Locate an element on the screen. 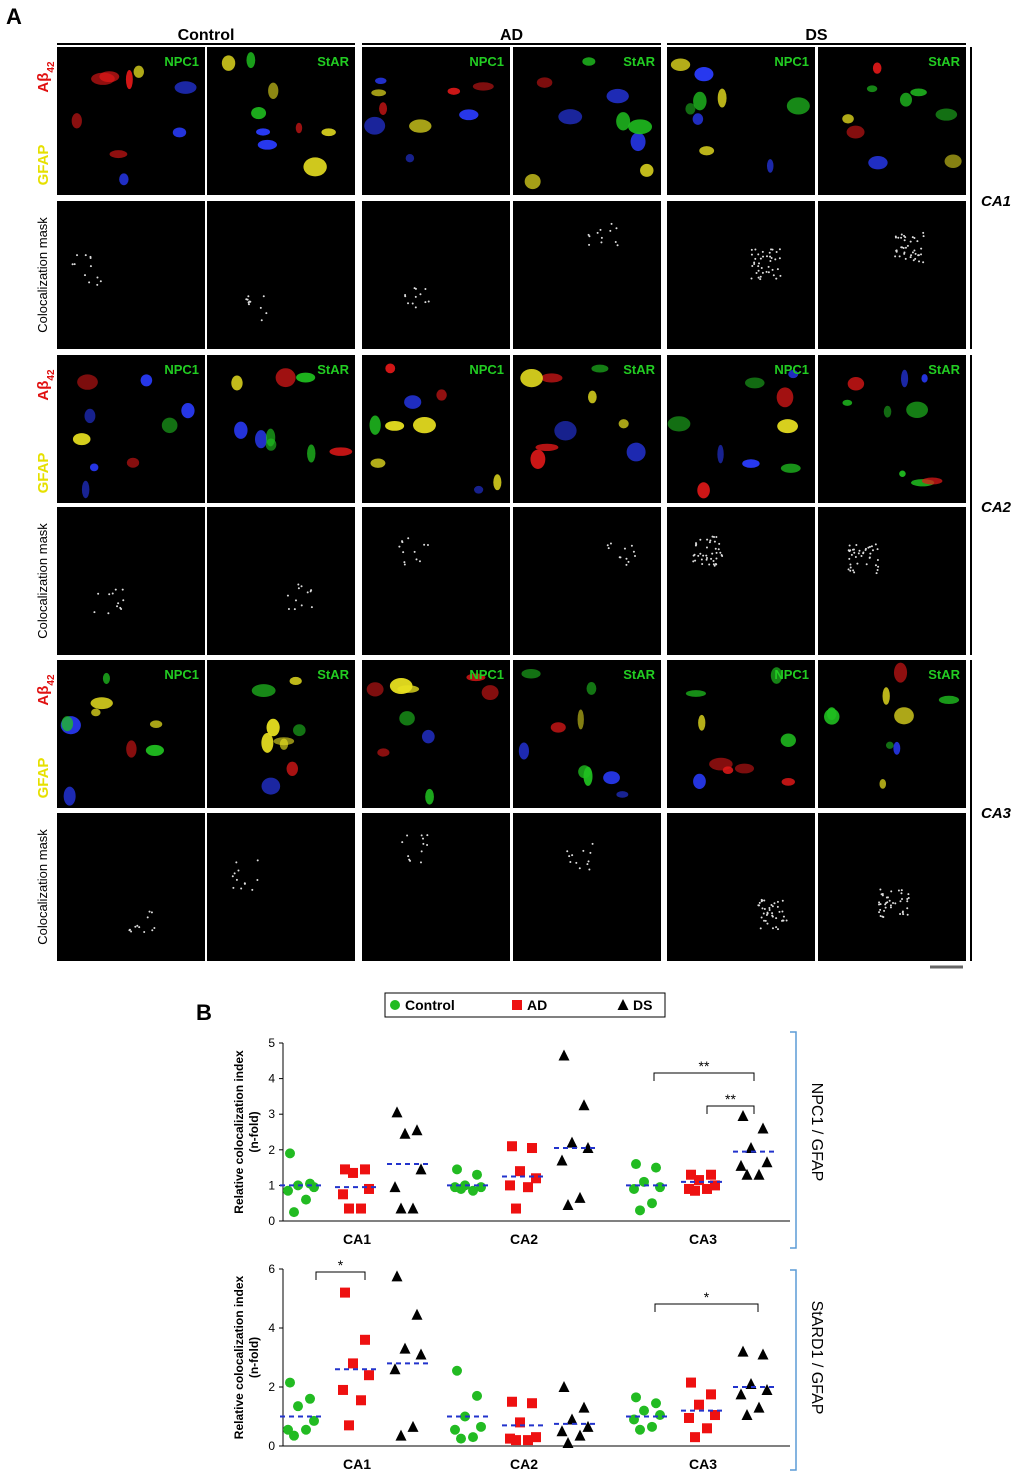 The image size is (1020, 1477). y-tick-label: 5 is located at coordinates (271, 1043).